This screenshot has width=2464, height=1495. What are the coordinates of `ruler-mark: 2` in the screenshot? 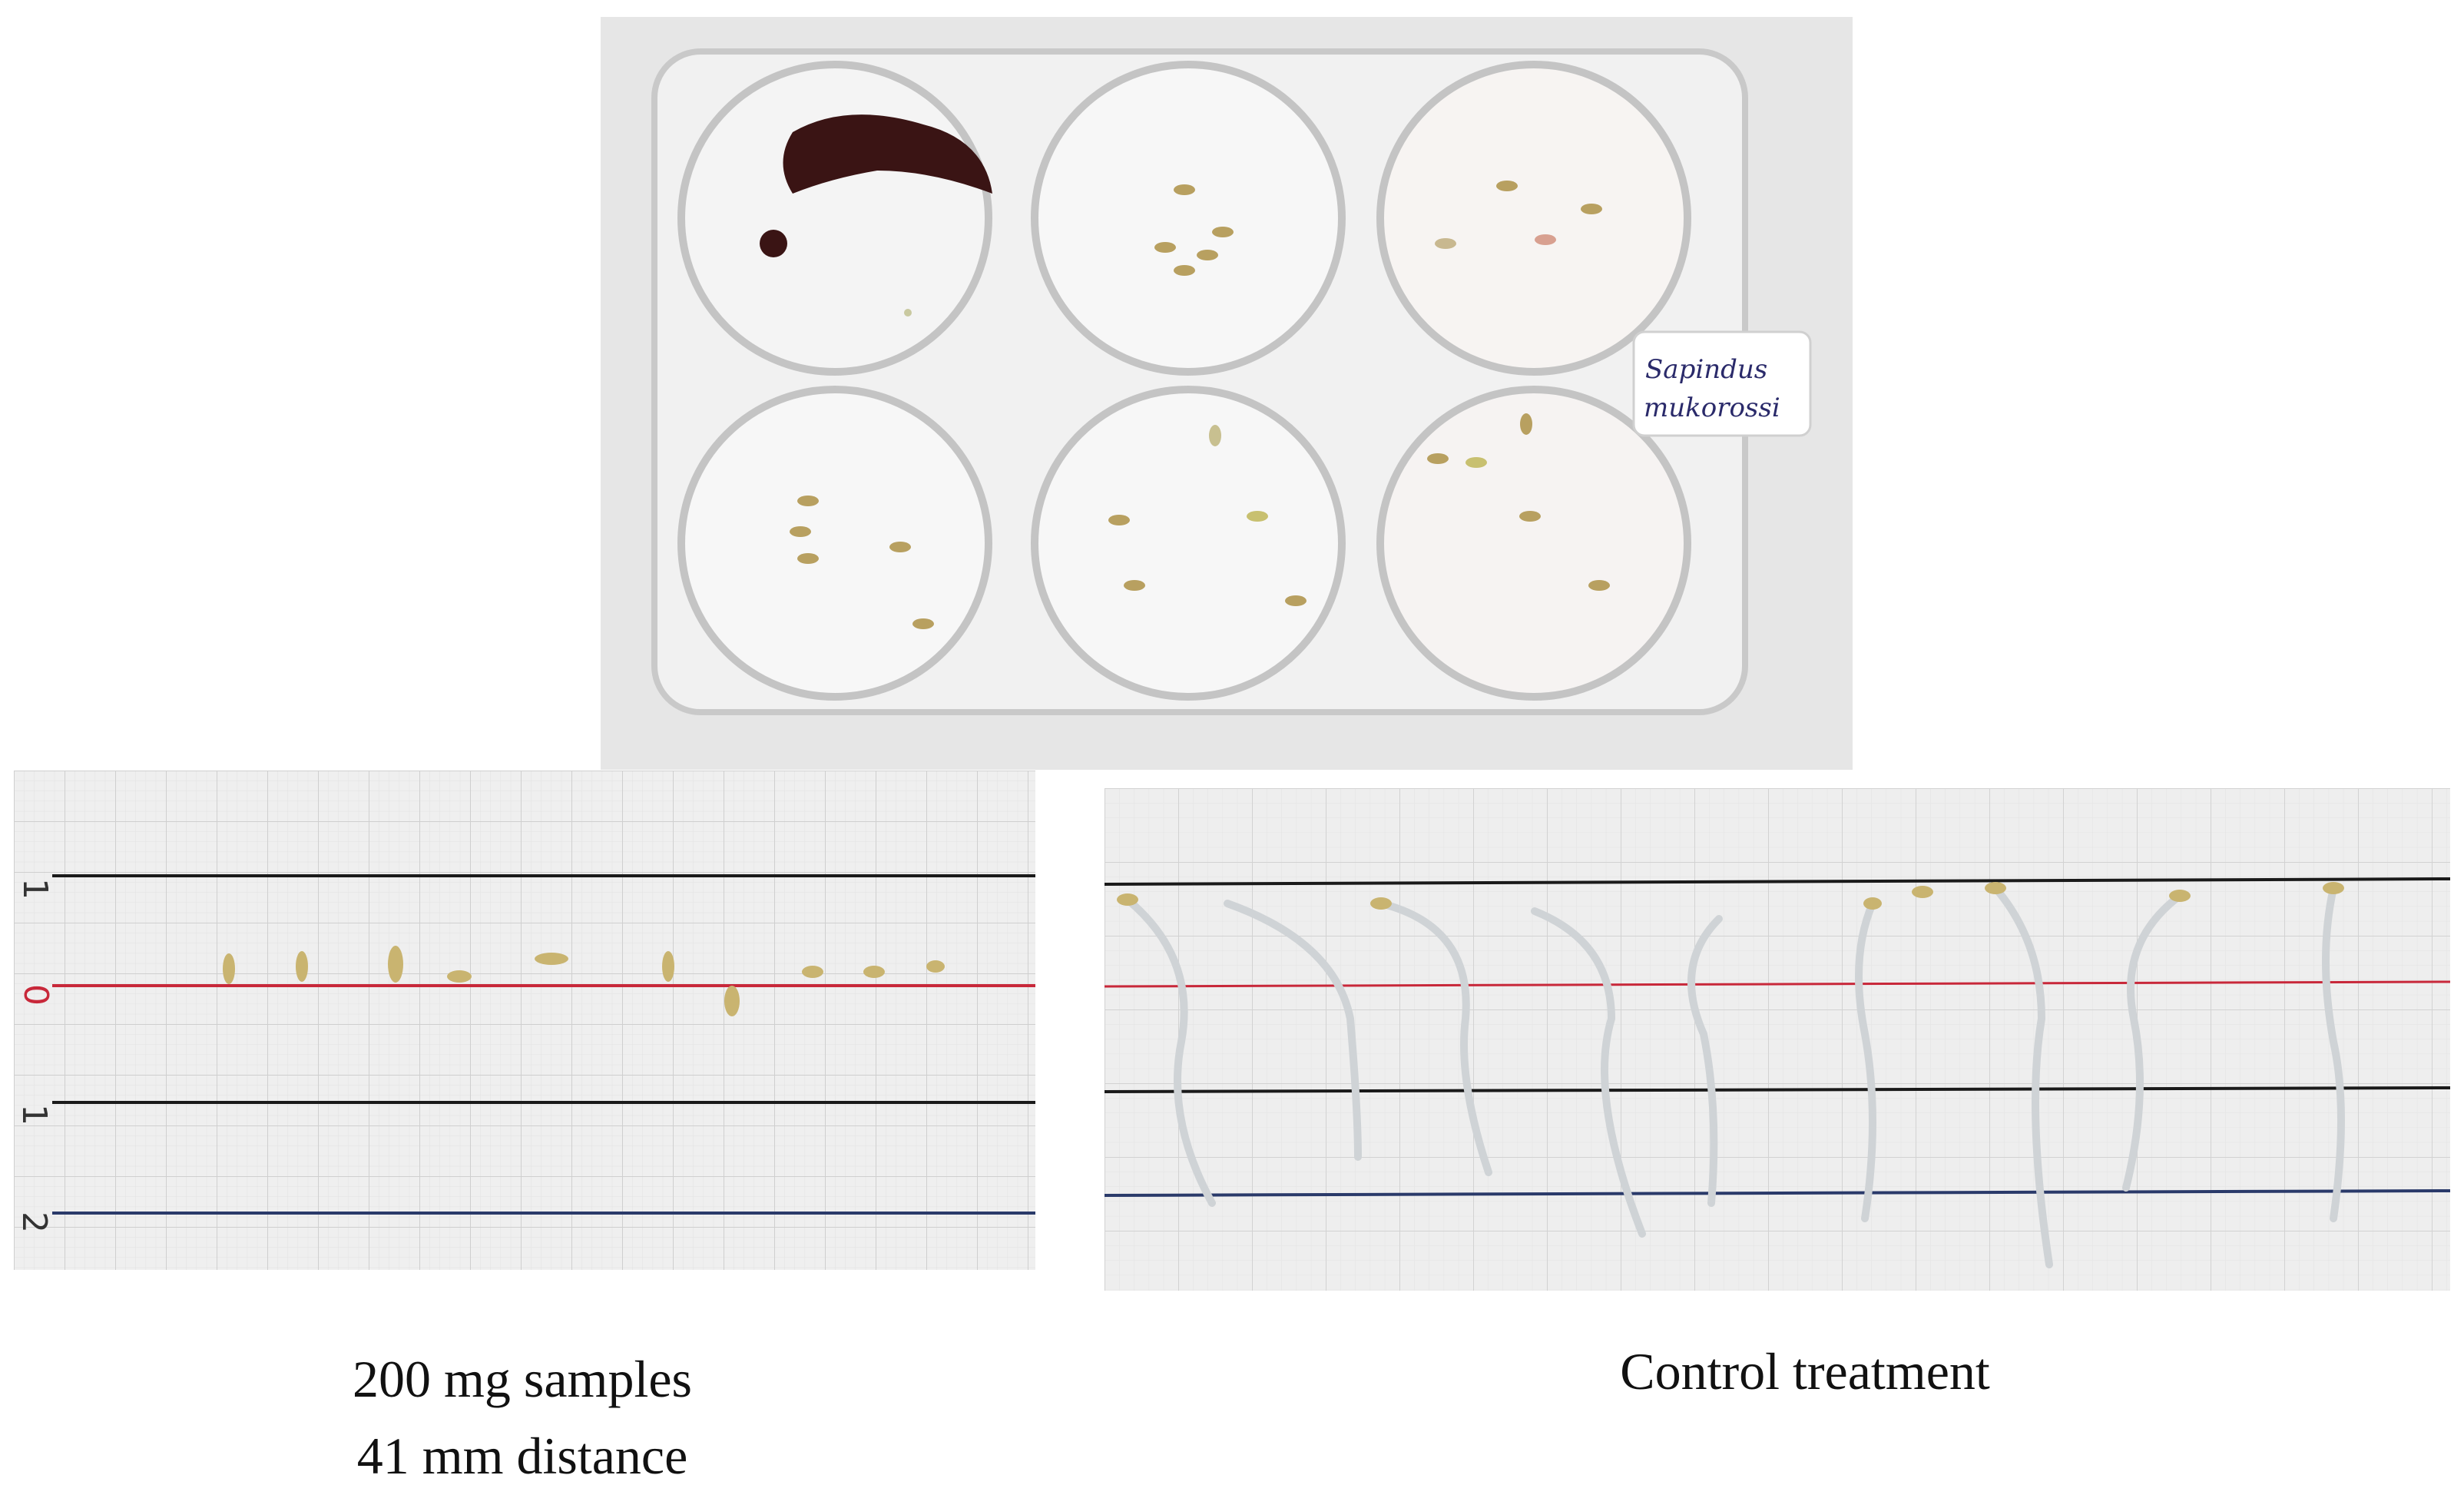 It's located at (34, 1222).